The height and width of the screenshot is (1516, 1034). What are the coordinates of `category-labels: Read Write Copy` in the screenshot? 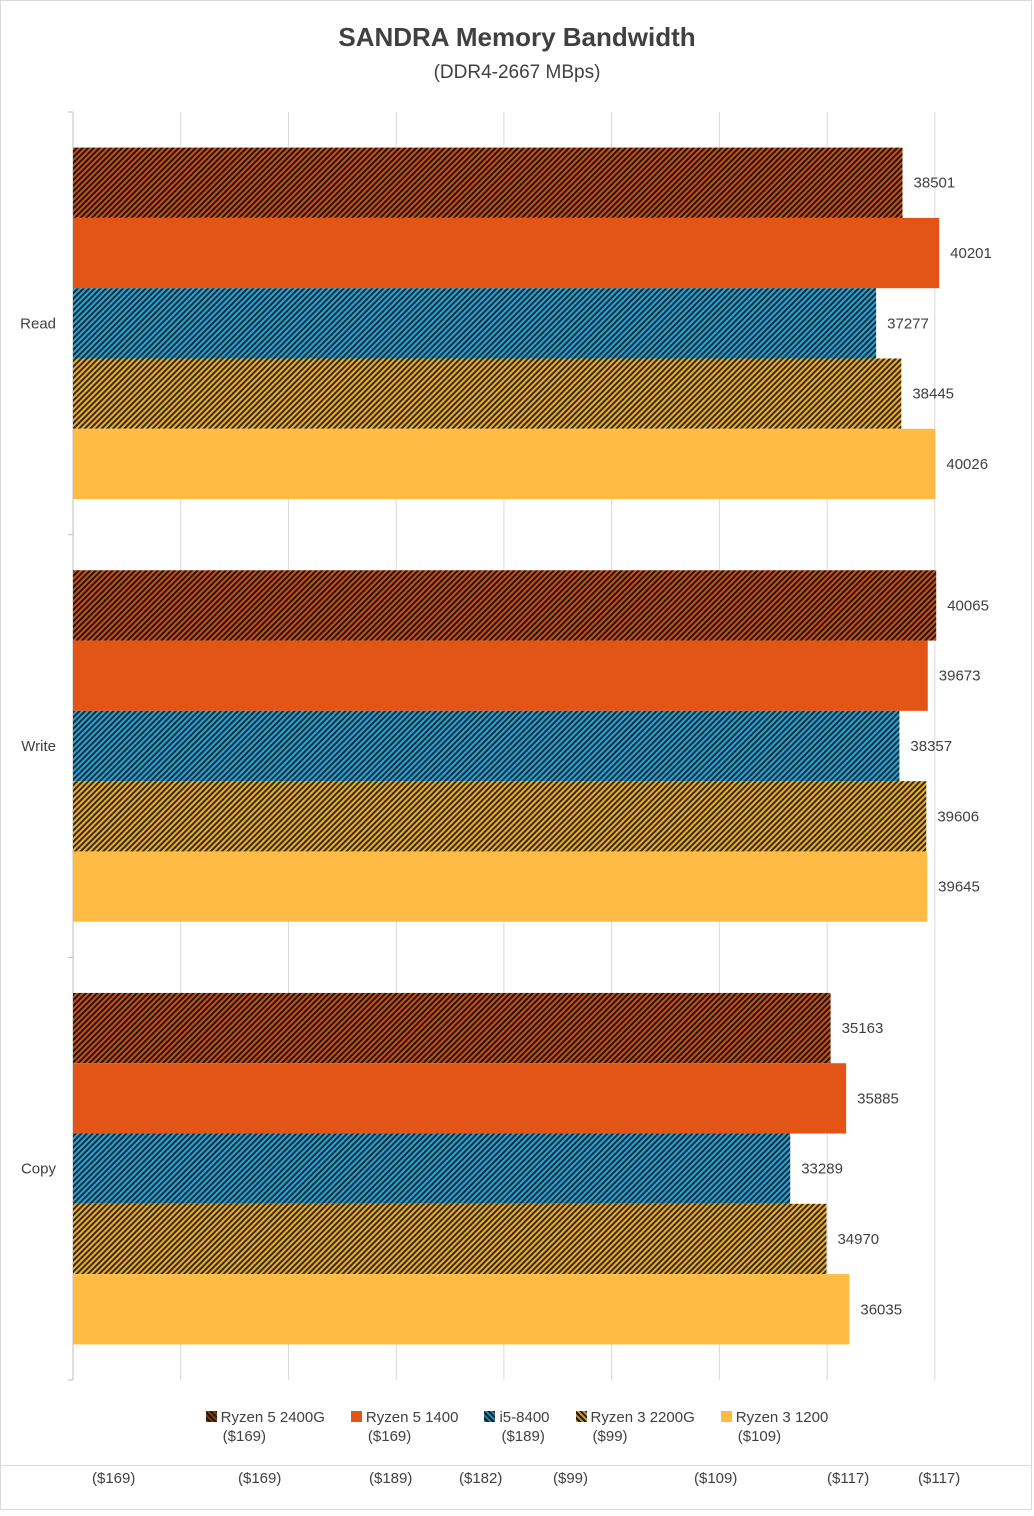 It's located at (38, 746).